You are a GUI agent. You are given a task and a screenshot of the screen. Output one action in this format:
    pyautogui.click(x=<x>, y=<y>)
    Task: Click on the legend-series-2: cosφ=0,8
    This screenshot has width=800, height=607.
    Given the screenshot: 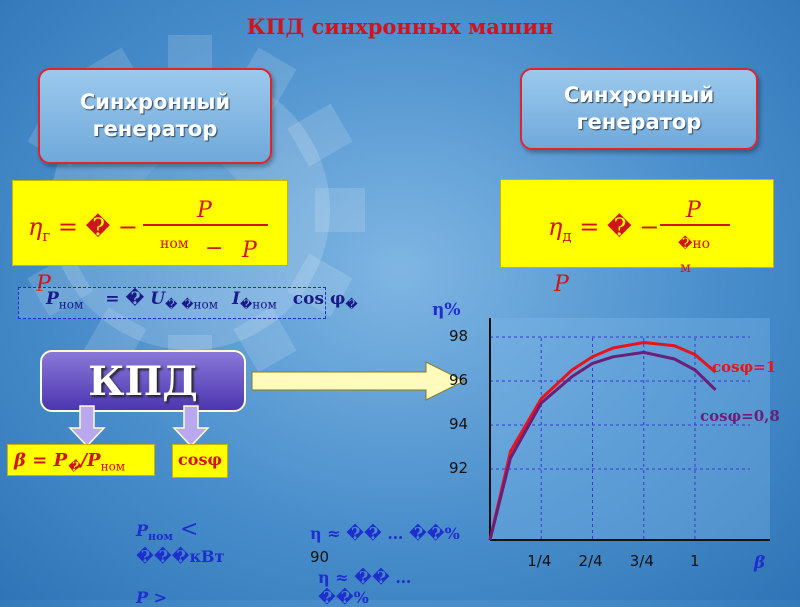 What is the action you would take?
    pyautogui.click(x=740, y=416)
    